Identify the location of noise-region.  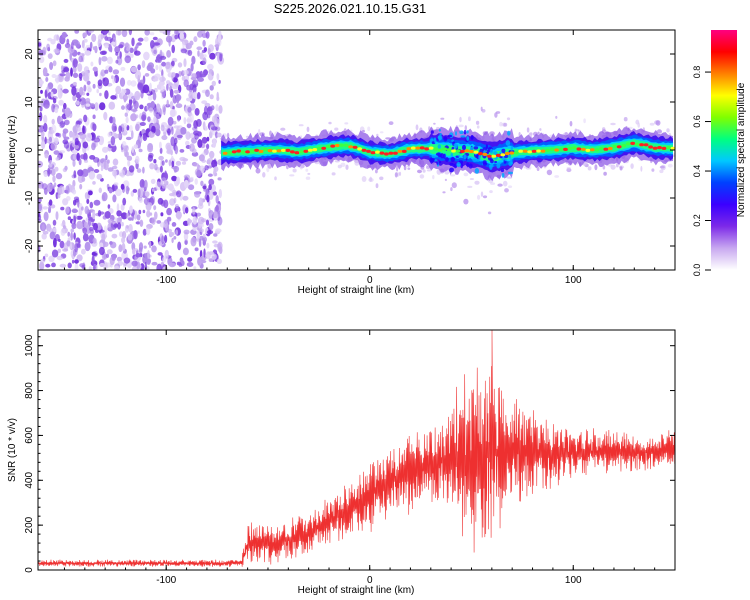
(131, 150).